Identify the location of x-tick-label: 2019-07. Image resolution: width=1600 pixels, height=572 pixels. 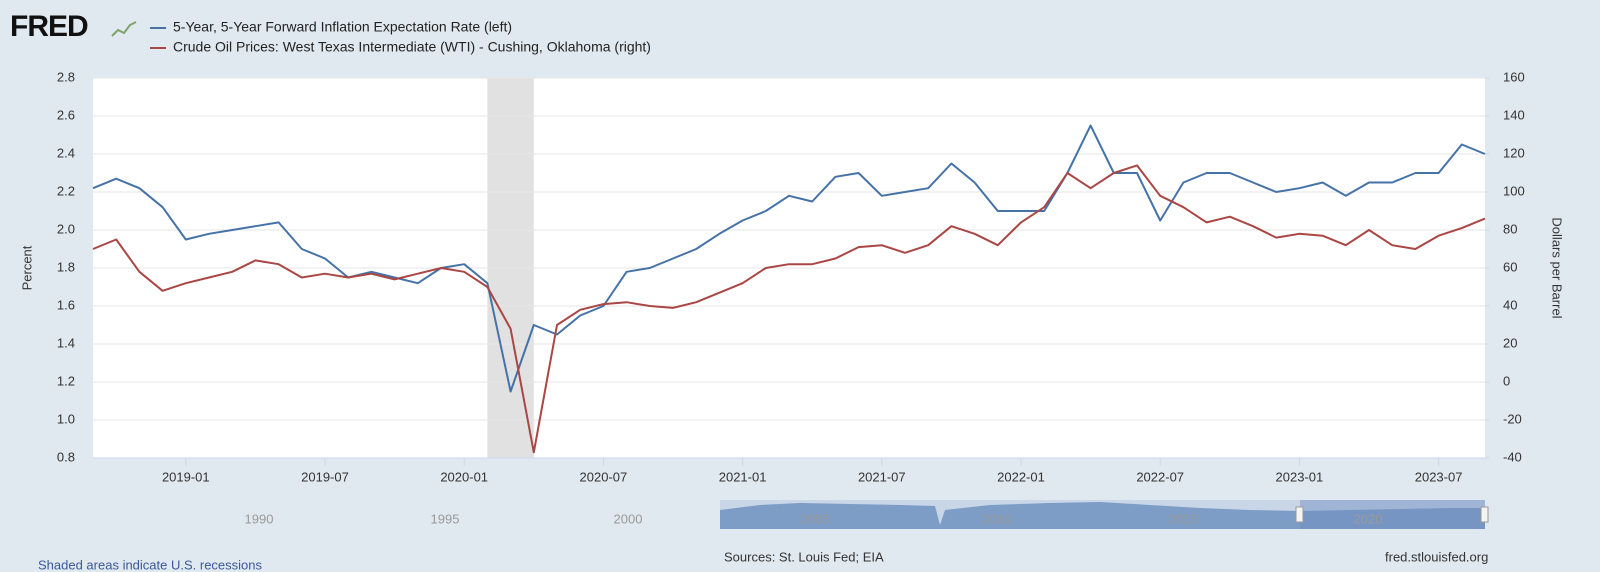
(325, 476).